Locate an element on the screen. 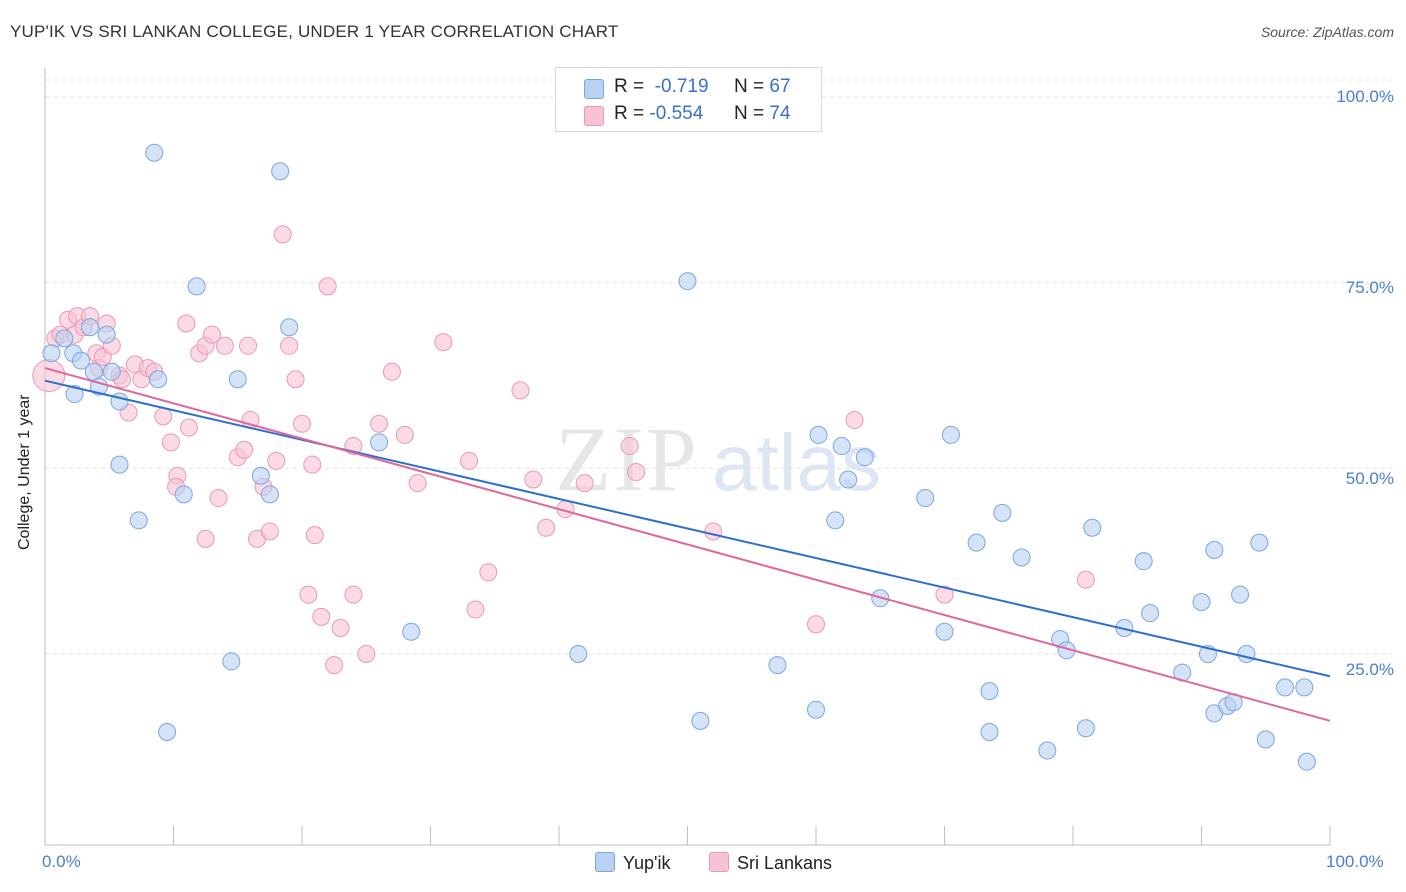 The height and width of the screenshot is (892, 1406). legend: R = -0.719 N = 67 R = -0.554 N = 74 is located at coordinates (688, 99).